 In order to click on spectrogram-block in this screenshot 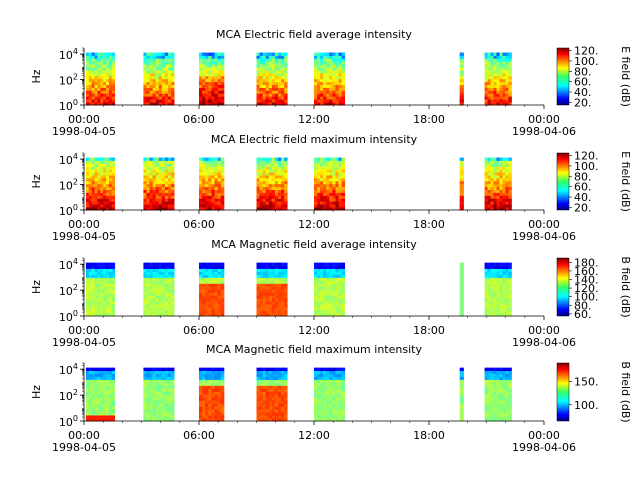, I will do `click(461, 184)`.